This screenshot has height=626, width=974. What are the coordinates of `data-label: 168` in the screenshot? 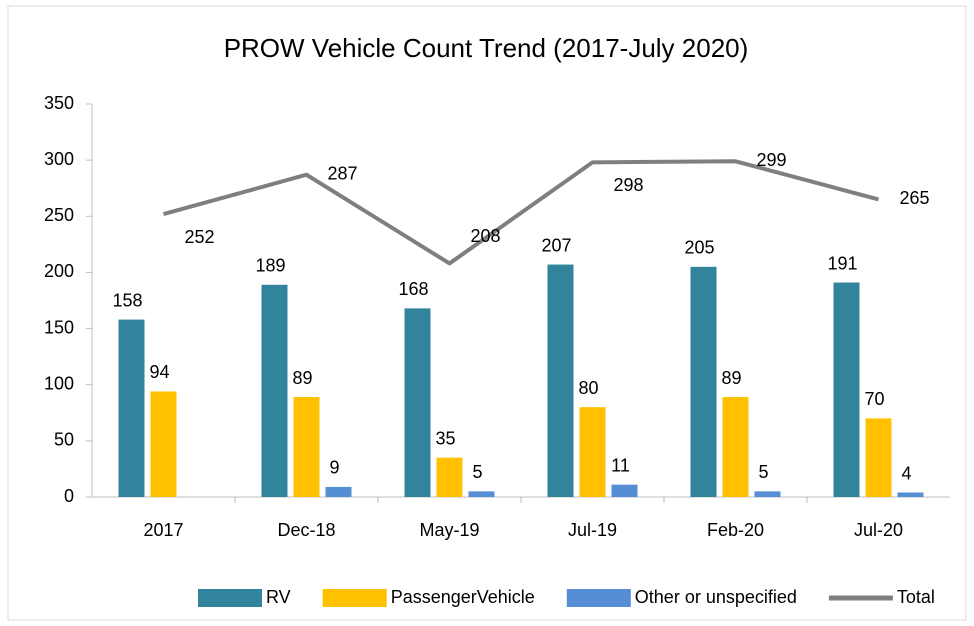 It's located at (413, 289).